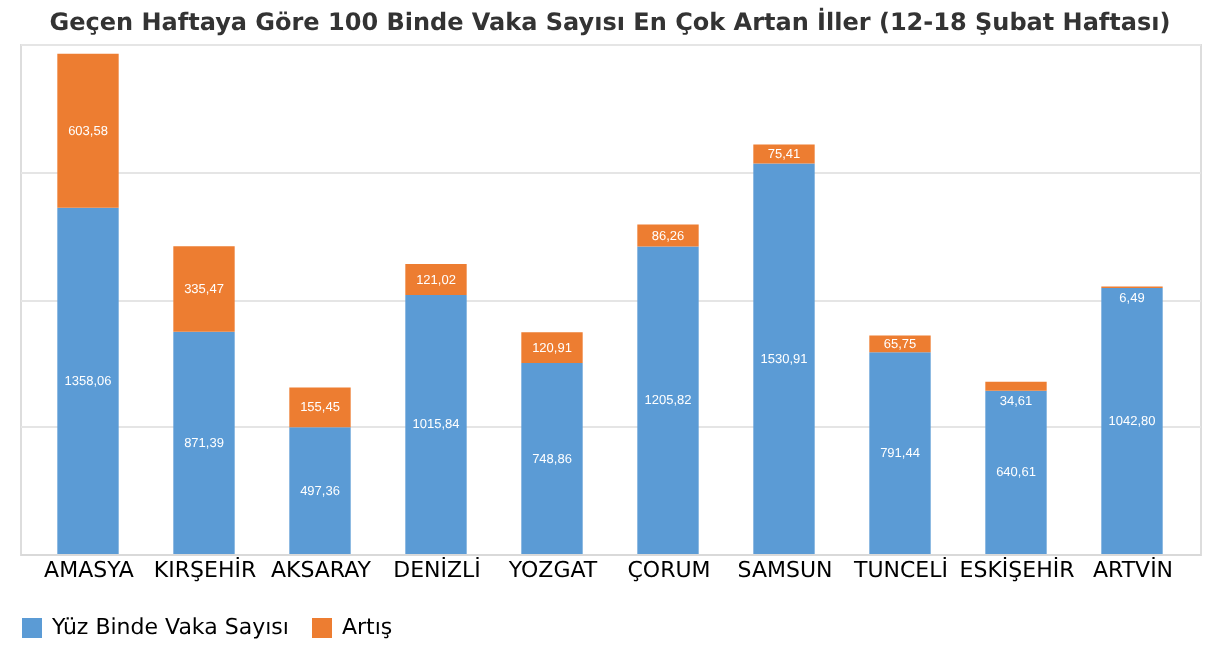 This screenshot has width=1230, height=646. I want to click on x-tick-label: SAMSUN, so click(785, 570).